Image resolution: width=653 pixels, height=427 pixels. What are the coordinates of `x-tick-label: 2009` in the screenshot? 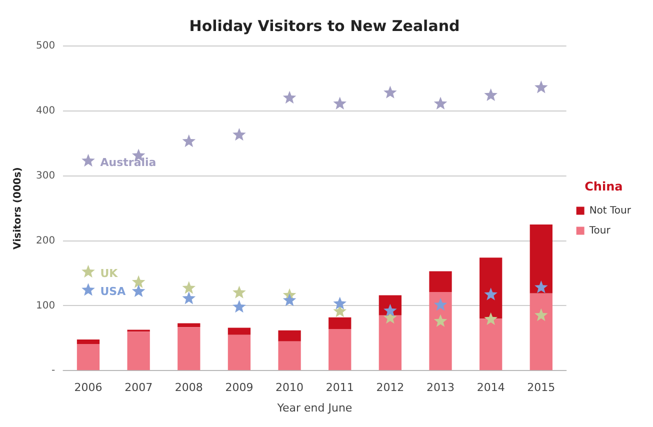 It's located at (239, 387).